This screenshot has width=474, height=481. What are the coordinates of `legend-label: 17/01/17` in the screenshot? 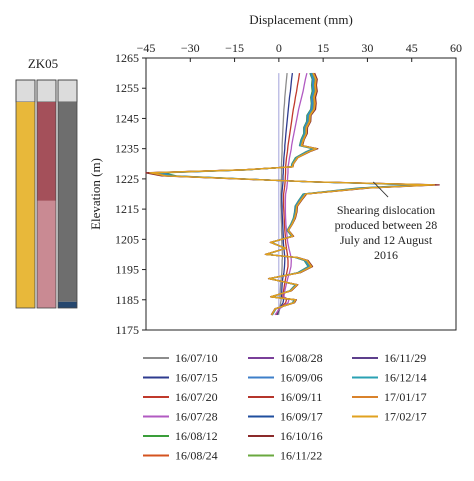 It's located at (405, 397).